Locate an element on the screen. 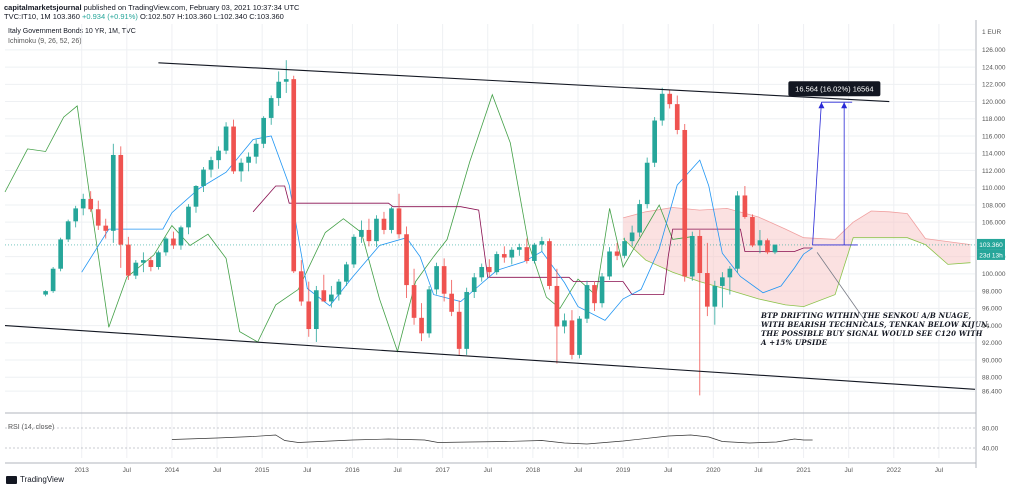 Image resolution: width=1024 pixels, height=489 pixels. rsi-tick-label: 40.00 is located at coordinates (990, 448).